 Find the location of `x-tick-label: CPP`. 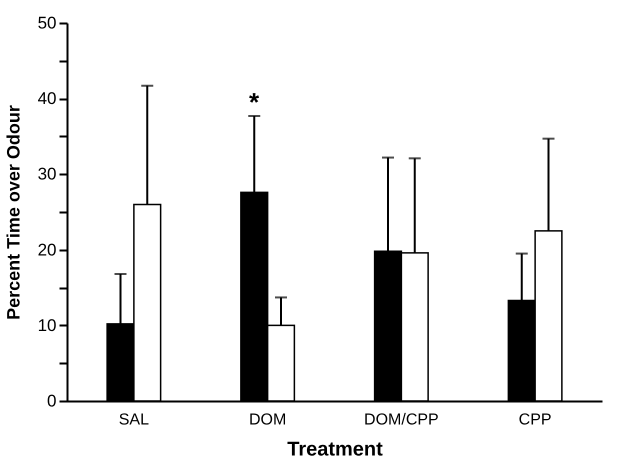

x-tick-label: CPP is located at coordinates (535, 420).